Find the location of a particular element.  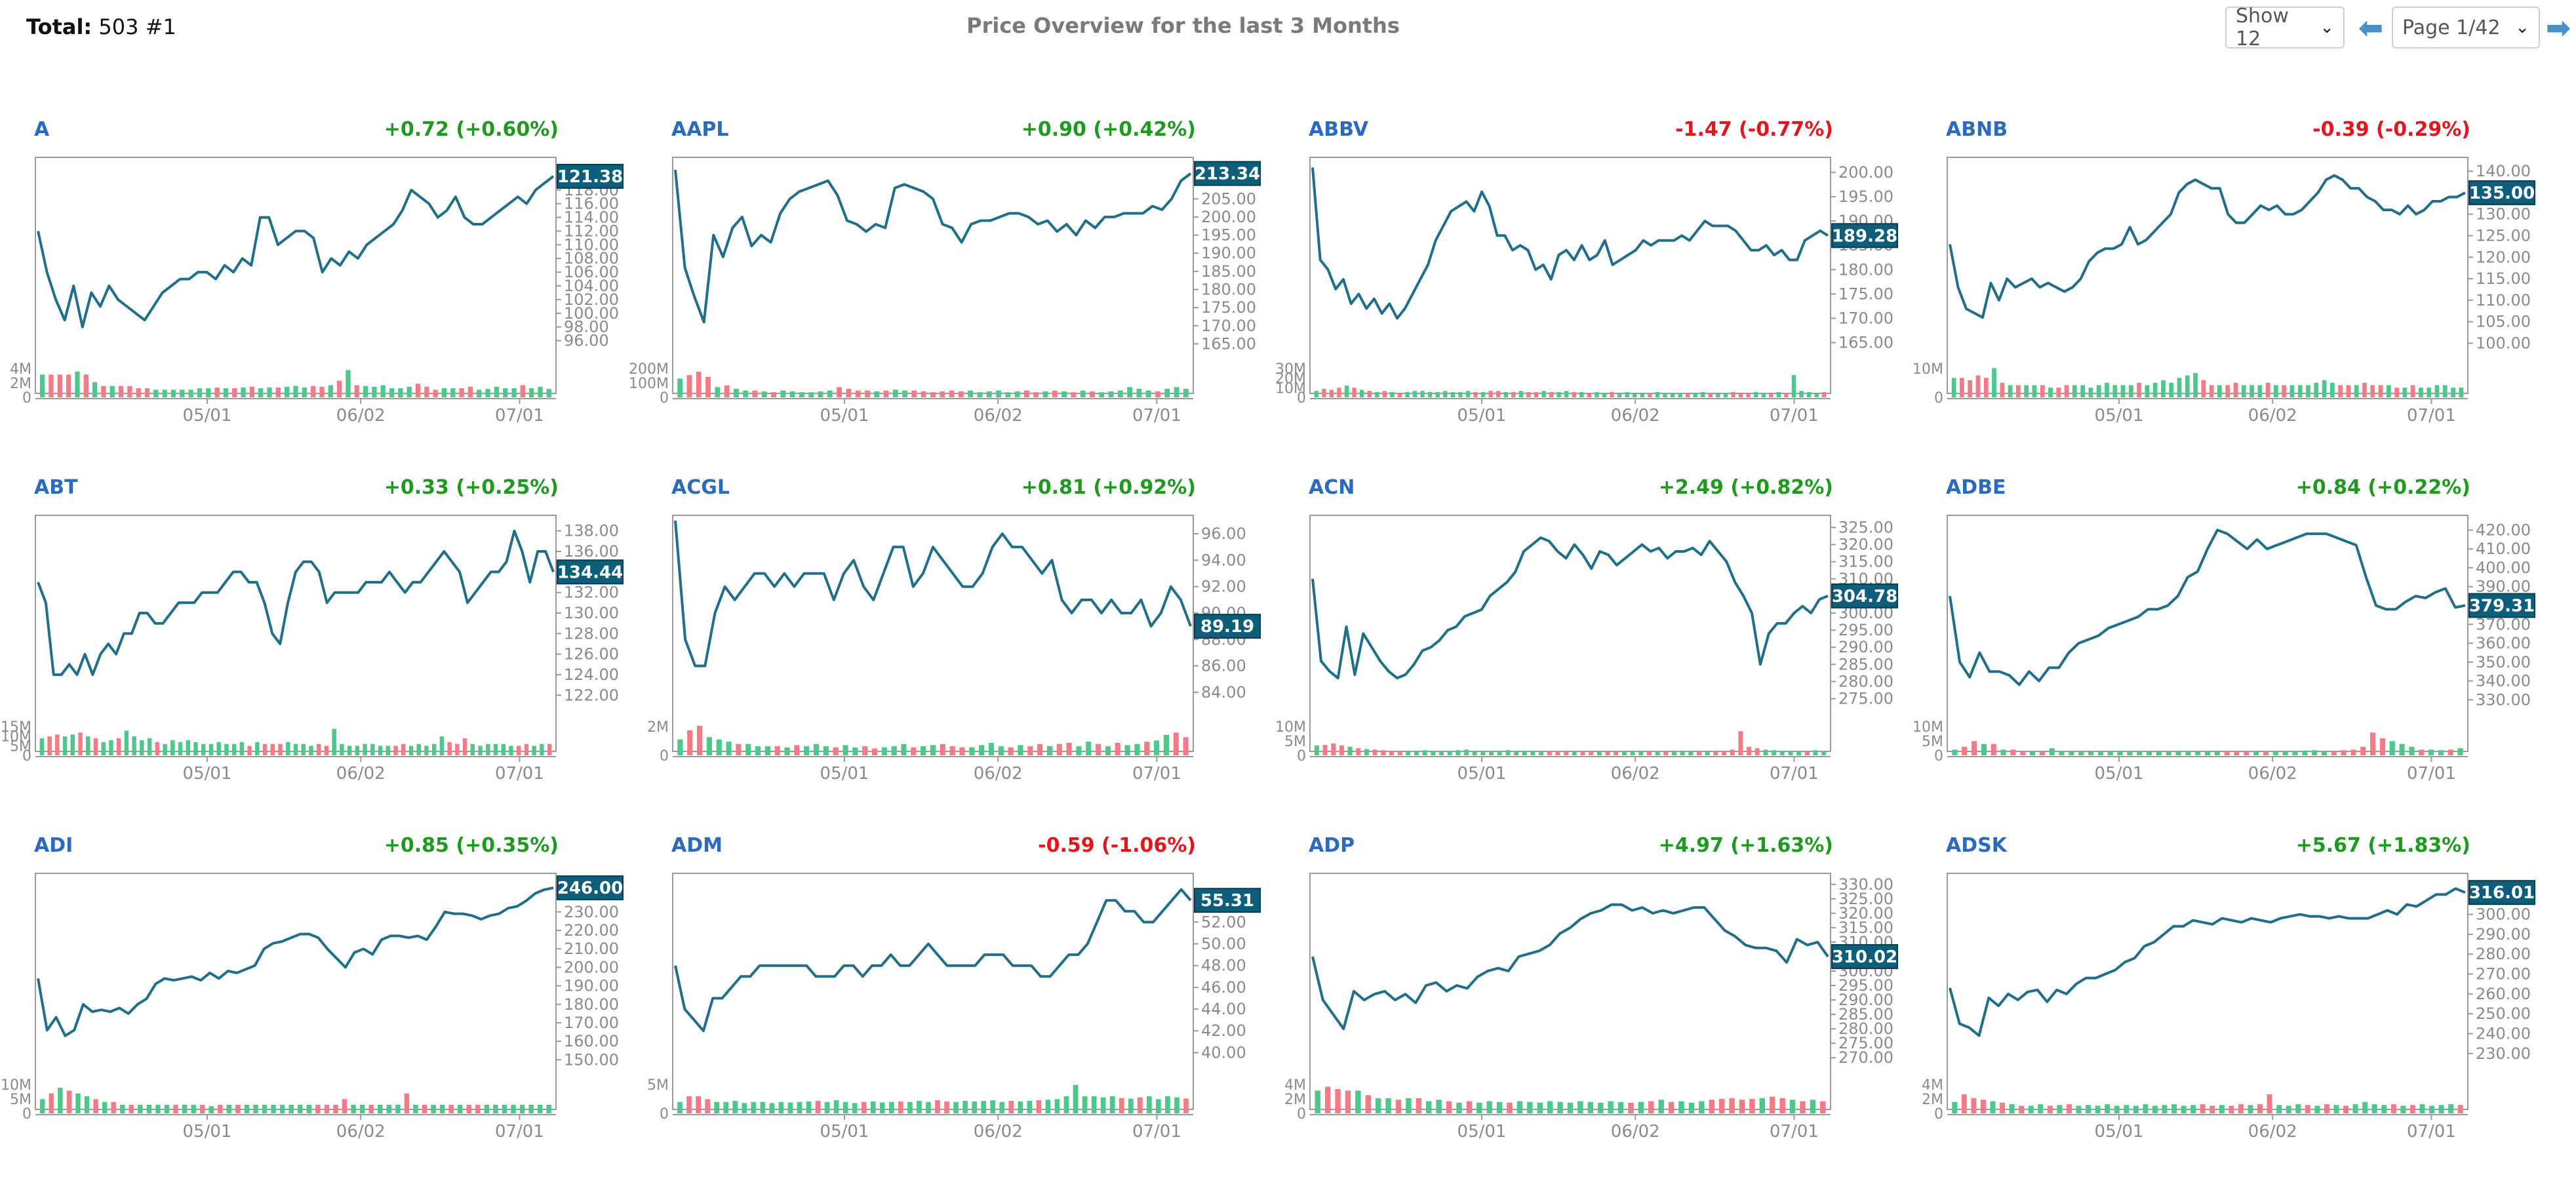

ticker-symbol: AAPL is located at coordinates (700, 129).